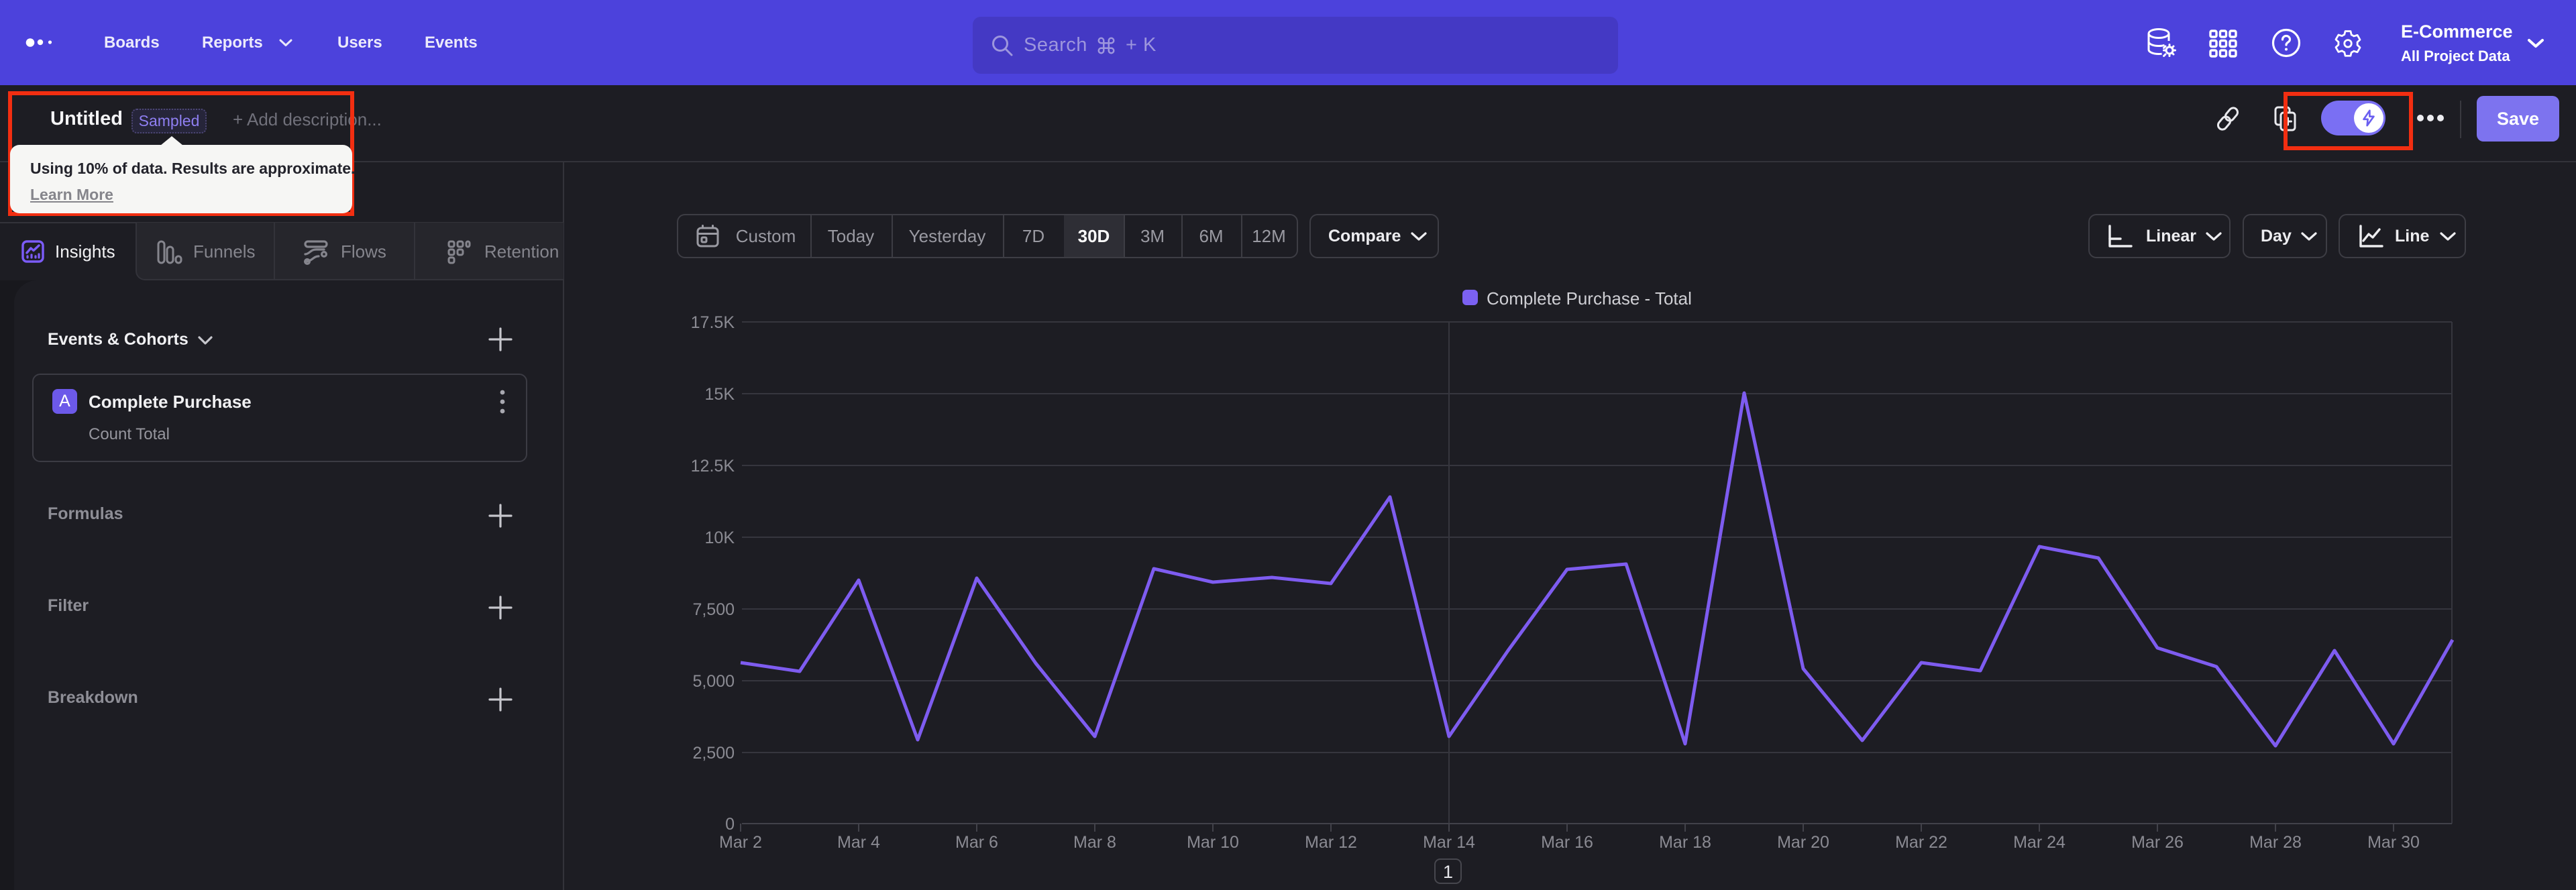  I want to click on svg-text: Mar 26, so click(2157, 842).